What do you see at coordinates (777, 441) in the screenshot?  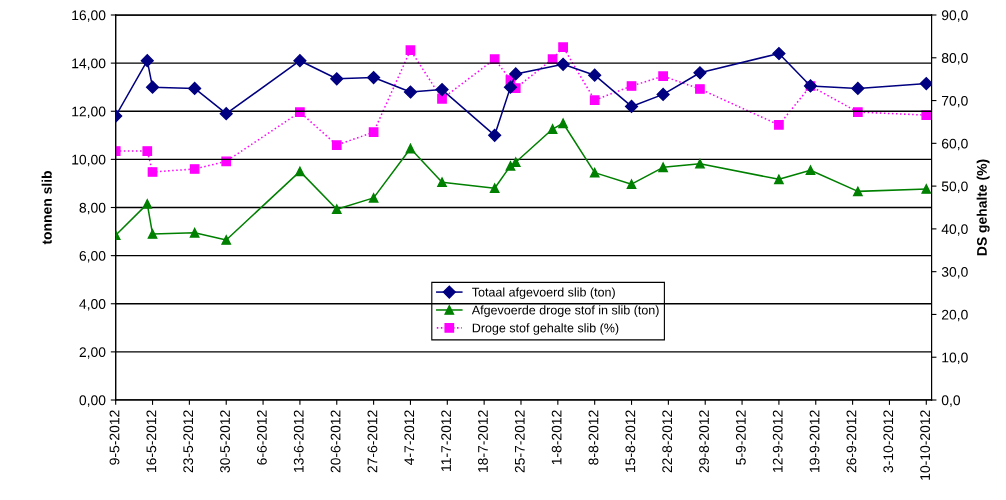 I see `x-tick-label: 12-9-2012` at bounding box center [777, 441].